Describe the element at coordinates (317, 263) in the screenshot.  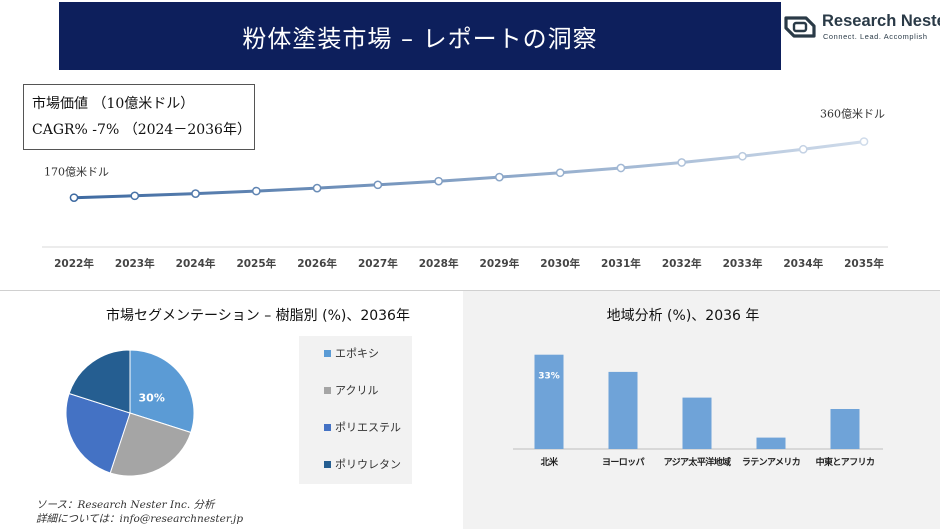
I see `x-tick-label: 2026年` at that location.